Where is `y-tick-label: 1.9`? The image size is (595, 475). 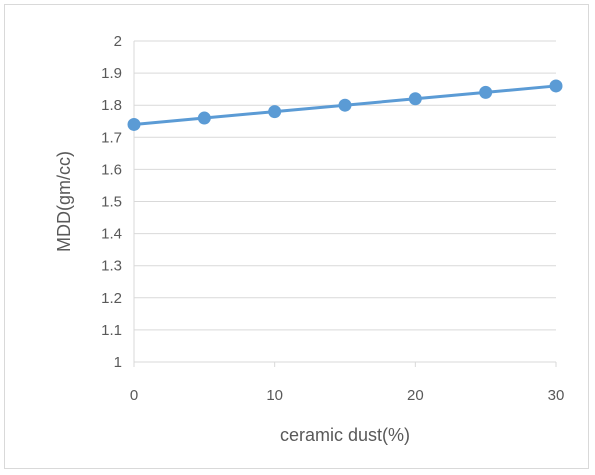
y-tick-label: 1.9 is located at coordinates (111, 73).